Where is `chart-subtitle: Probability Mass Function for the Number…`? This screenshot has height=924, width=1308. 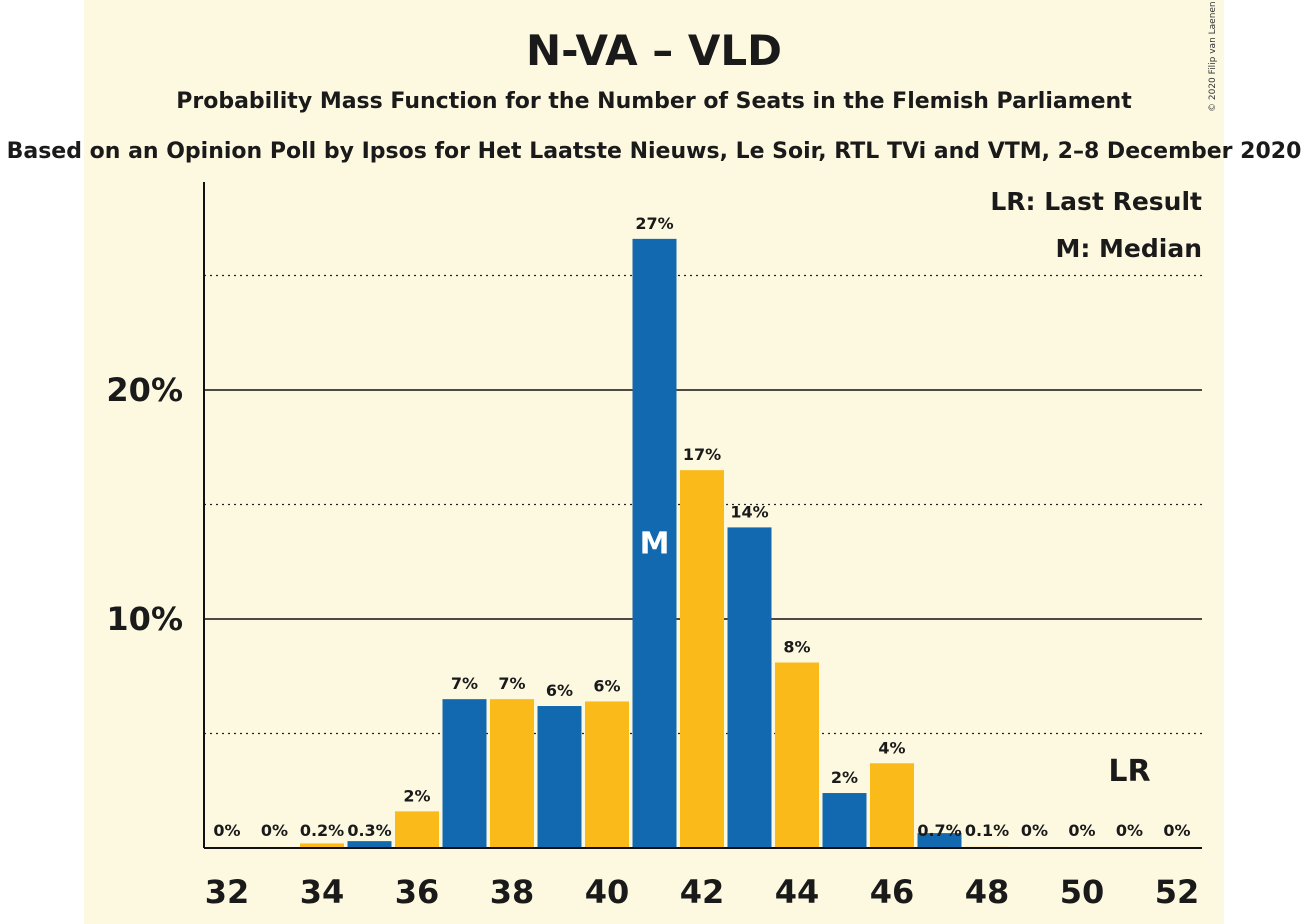
chart-subtitle: Probability Mass Function for the Number… is located at coordinates (654, 101).